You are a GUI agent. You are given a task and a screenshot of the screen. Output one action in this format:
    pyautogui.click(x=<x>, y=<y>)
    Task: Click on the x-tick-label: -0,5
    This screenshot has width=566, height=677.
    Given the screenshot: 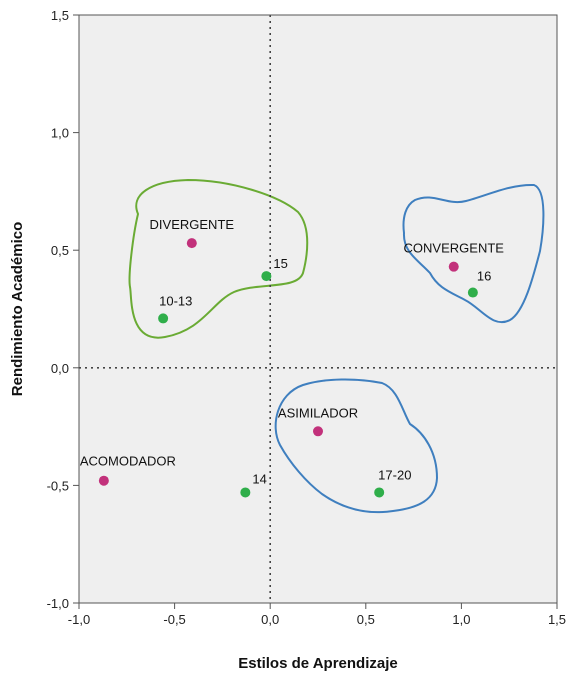 What is the action you would take?
    pyautogui.click(x=174, y=619)
    